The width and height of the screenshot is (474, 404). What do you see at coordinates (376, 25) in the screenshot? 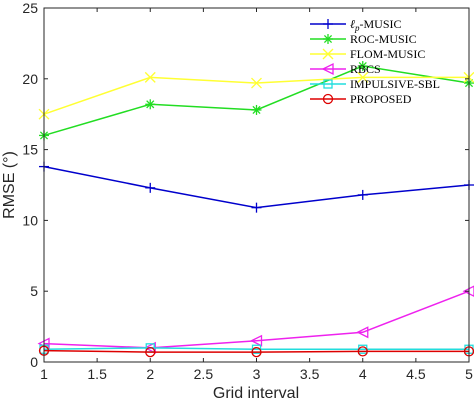
I see `legend-label-0: ℓp-MUSIC` at bounding box center [376, 25].